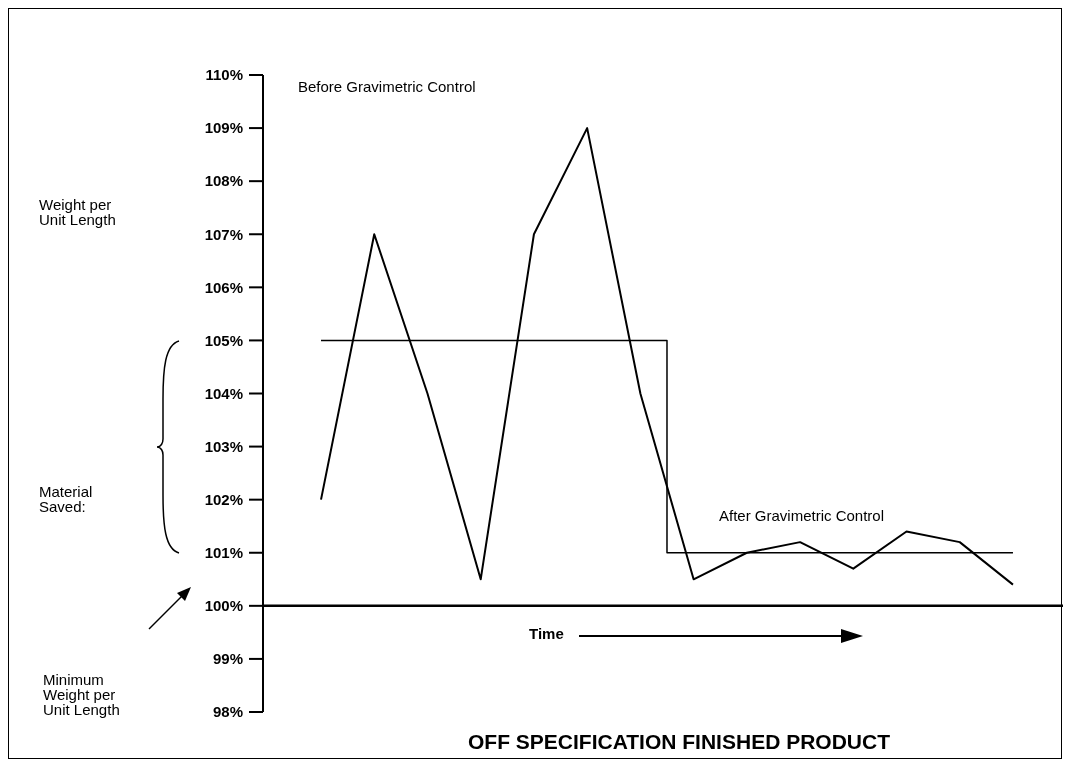  I want to click on y-tick-label: 101%, so click(223, 553).